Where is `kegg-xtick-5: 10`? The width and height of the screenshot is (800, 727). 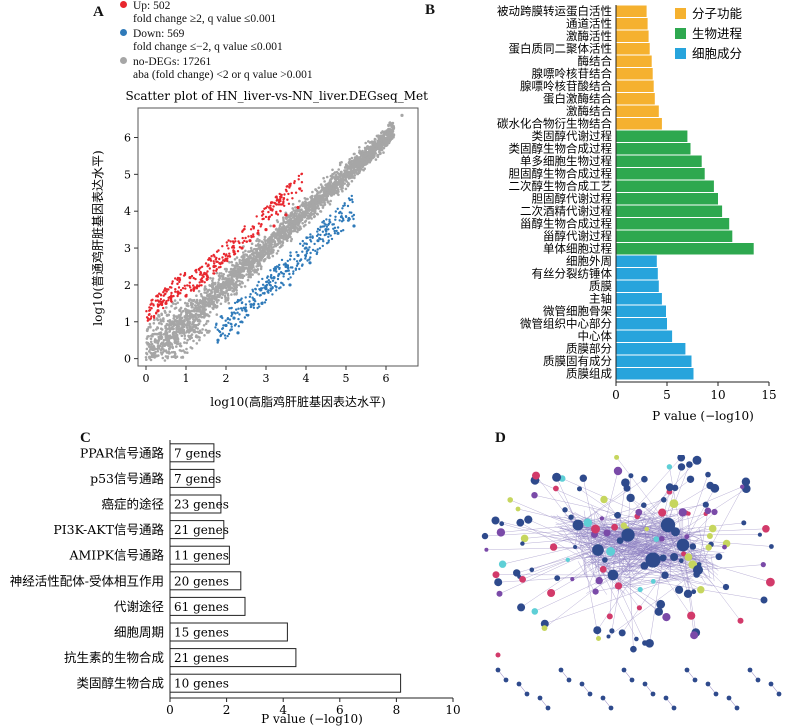
kegg-xtick-5: 10 is located at coordinates (452, 710).